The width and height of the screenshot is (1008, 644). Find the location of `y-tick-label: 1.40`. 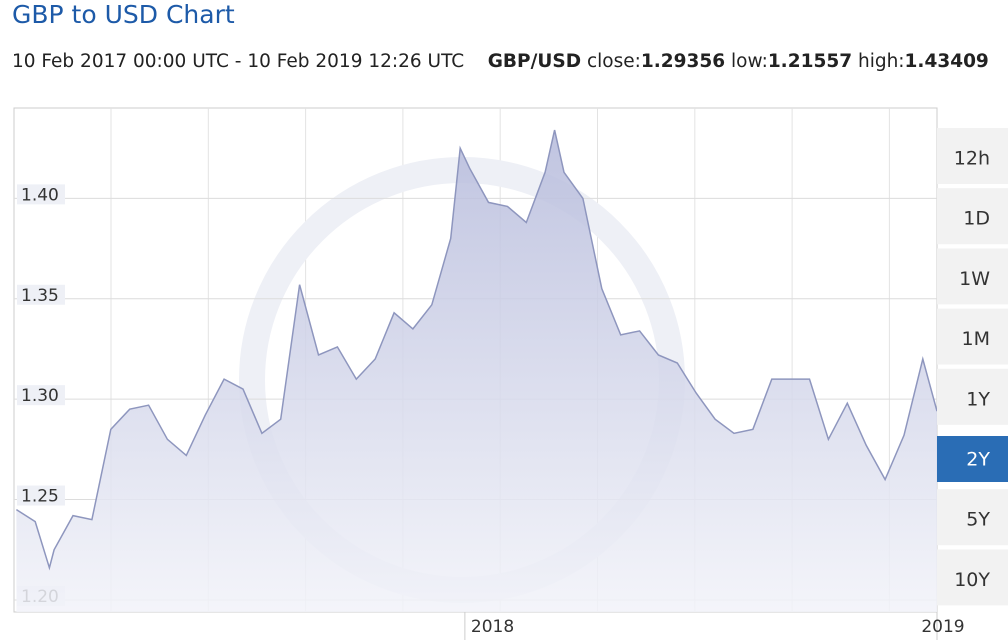

y-tick-label: 1.40 is located at coordinates (40, 195).